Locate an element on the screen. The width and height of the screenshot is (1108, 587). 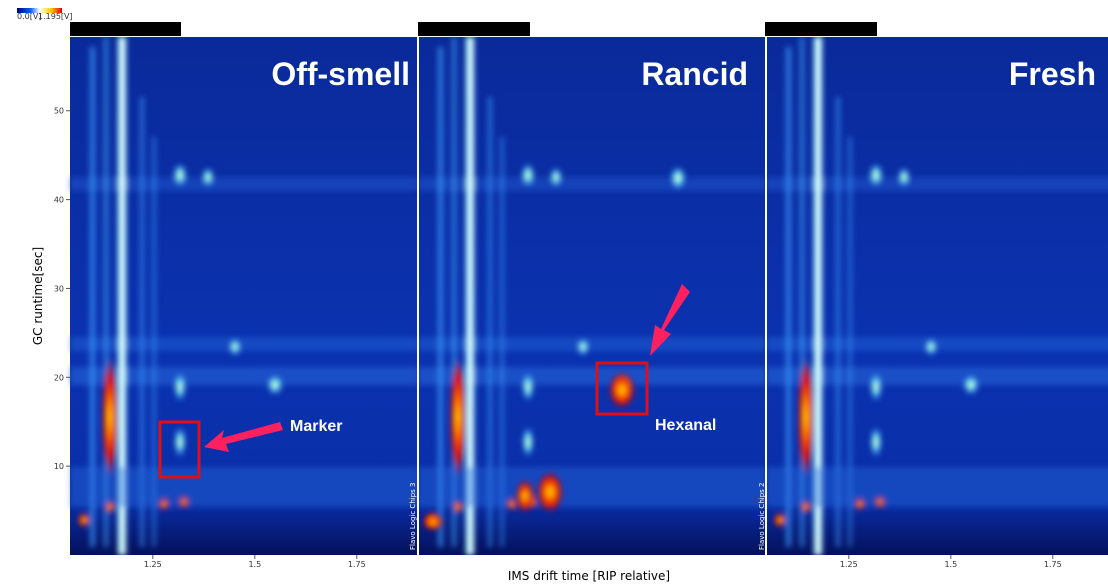
x-axis-label: IMS drift time [RIP relative] is located at coordinates (589, 576).